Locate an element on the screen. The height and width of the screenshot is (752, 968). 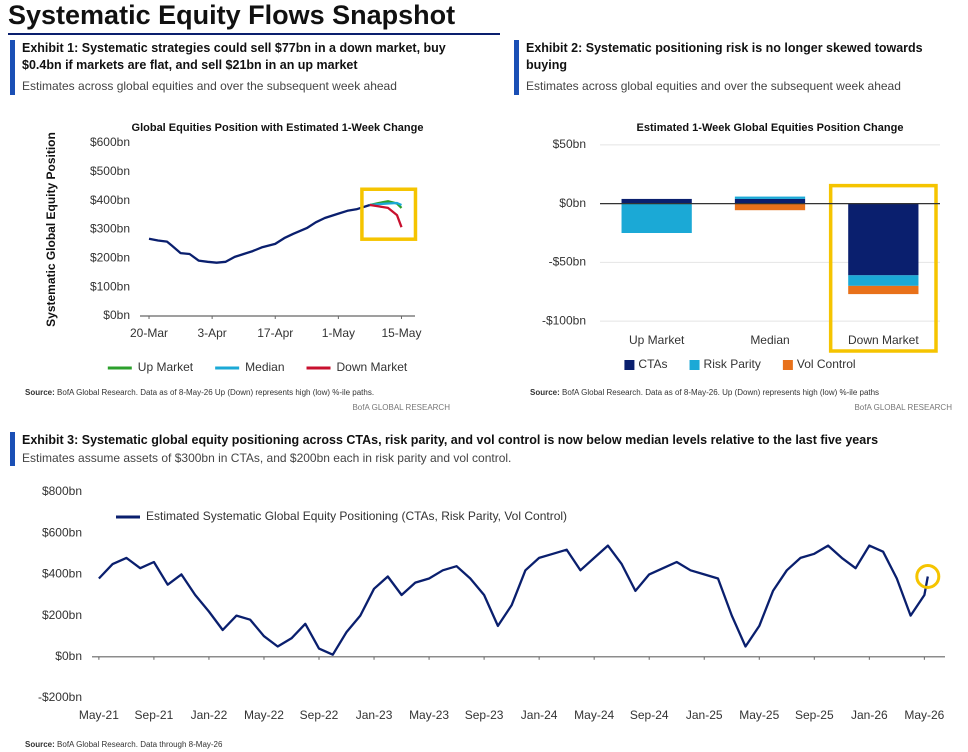
y-tick-label: -$200bn is located at coordinates (60, 697).